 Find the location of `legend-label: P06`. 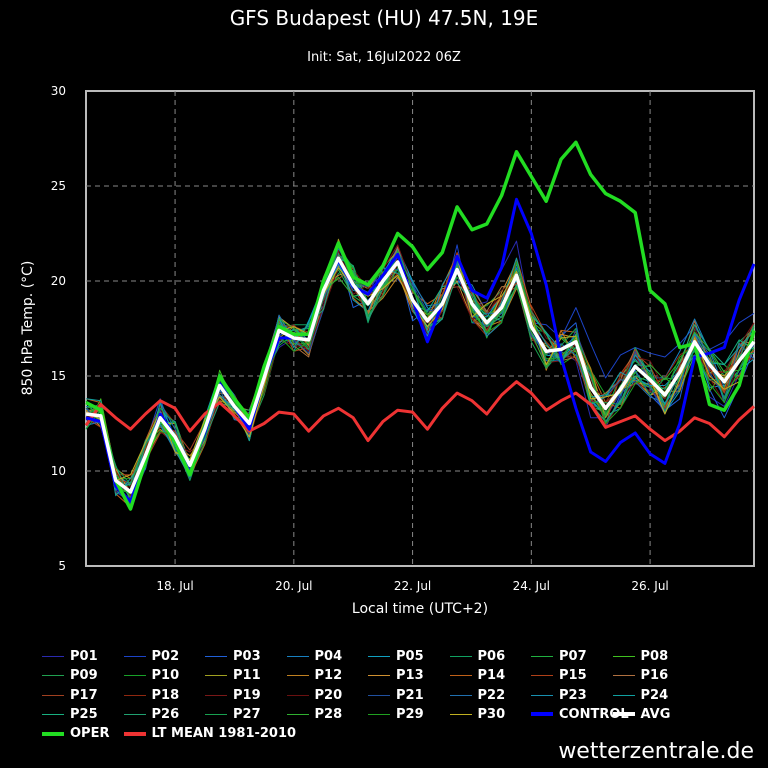

legend-label: P06 is located at coordinates (491, 656).